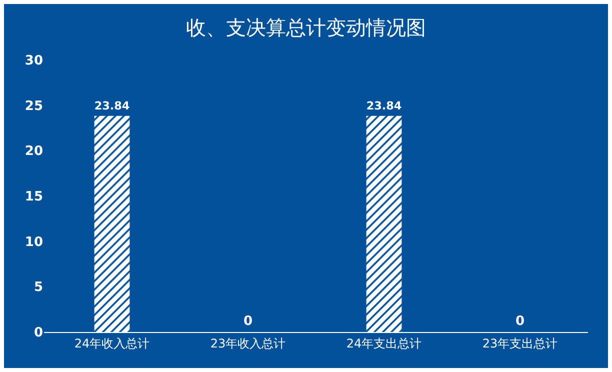 This screenshot has width=612, height=372. I want to click on x-tick-label: 24年收入总计, so click(112, 343).